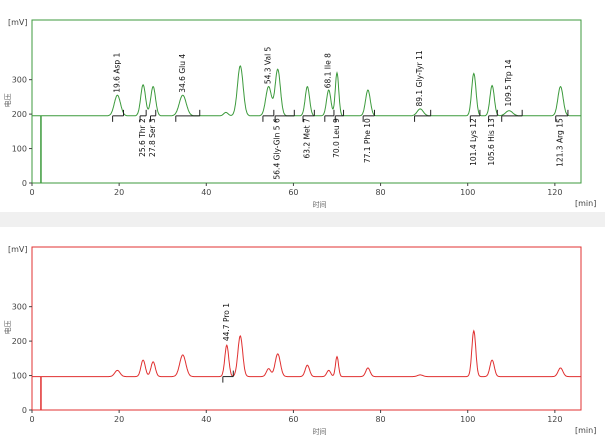  Describe the element at coordinates (560, 142) in the screenshot. I see `peak-label: 121.3 Arg 15` at that location.